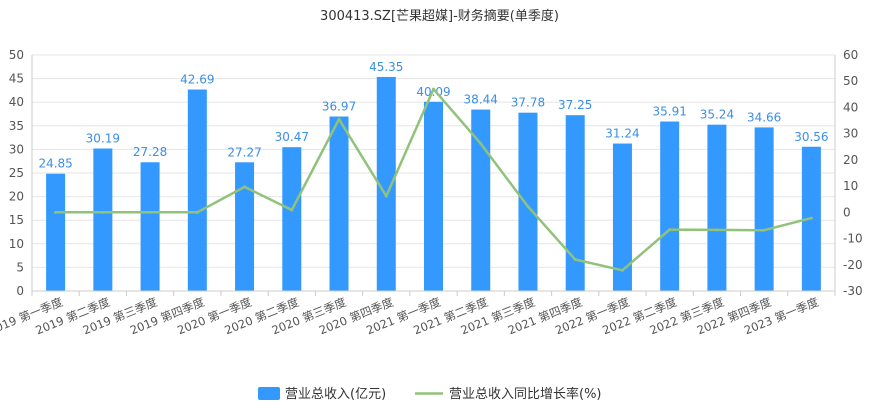 This screenshot has width=879, height=411. I want to click on legend-bar-label: 营业总收入(亿元), so click(335, 394).